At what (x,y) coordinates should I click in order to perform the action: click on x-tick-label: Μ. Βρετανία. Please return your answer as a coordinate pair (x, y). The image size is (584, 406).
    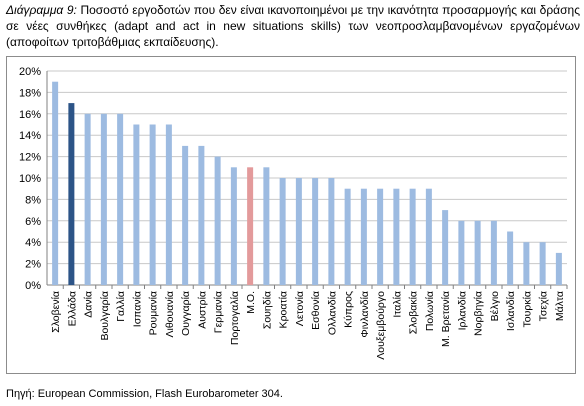
    Looking at the image, I should click on (446, 319).